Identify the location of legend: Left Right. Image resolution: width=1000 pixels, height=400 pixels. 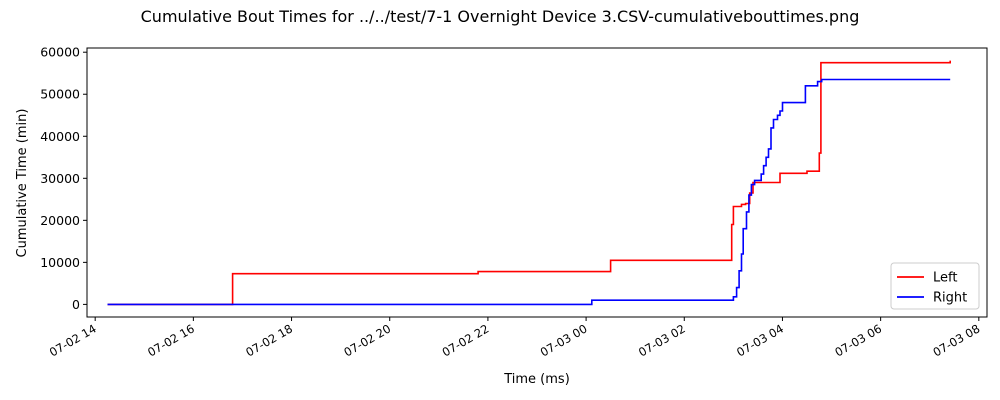
(935, 286).